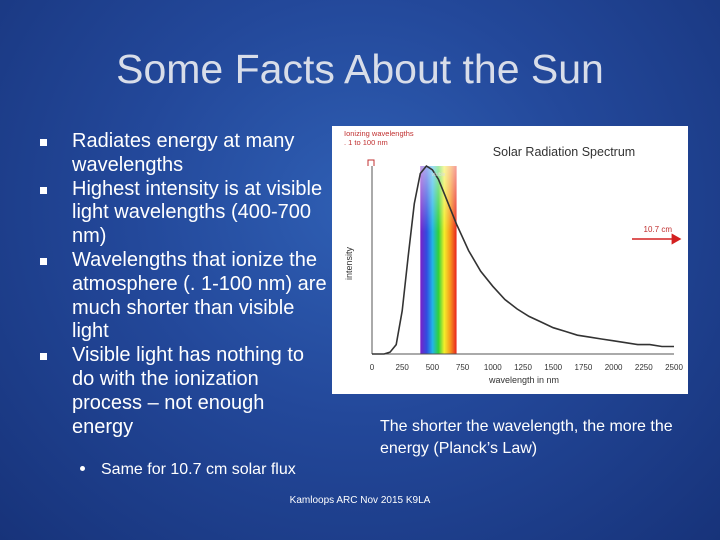 This screenshot has height=540, width=720. I want to click on ionizing-label: Ionizing wavelengths . 1 to 100 nm, so click(380, 138).